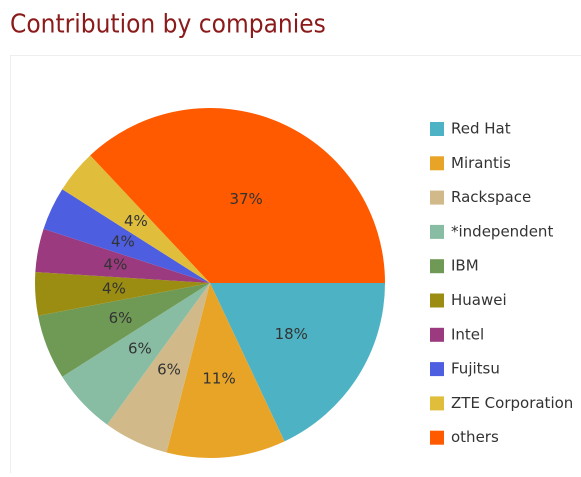 This screenshot has height=477, width=581. I want to click on legend-label: *independent, so click(502, 231).